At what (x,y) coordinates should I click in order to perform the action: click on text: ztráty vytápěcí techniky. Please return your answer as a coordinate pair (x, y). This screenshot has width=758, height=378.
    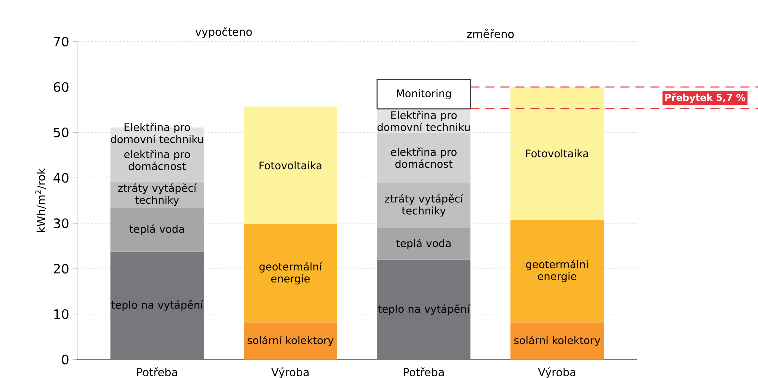
    Looking at the image, I should click on (424, 205).